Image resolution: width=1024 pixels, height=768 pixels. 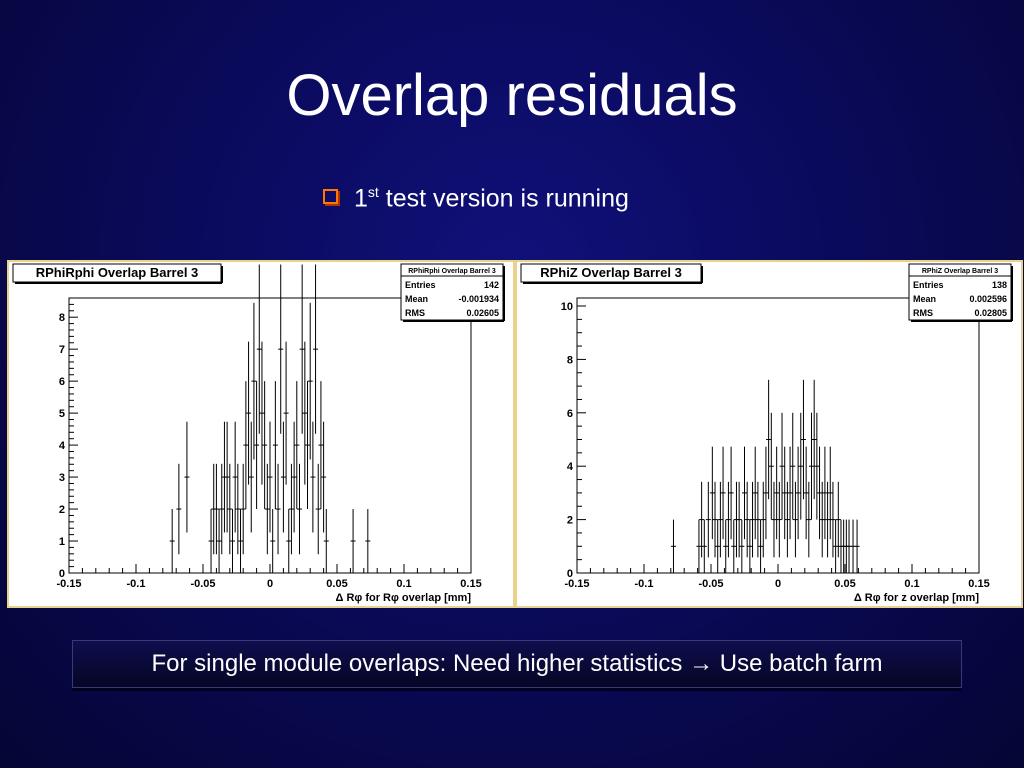 What do you see at coordinates (503, 198) in the screenshot?
I see `bullet-text: test version is running` at bounding box center [503, 198].